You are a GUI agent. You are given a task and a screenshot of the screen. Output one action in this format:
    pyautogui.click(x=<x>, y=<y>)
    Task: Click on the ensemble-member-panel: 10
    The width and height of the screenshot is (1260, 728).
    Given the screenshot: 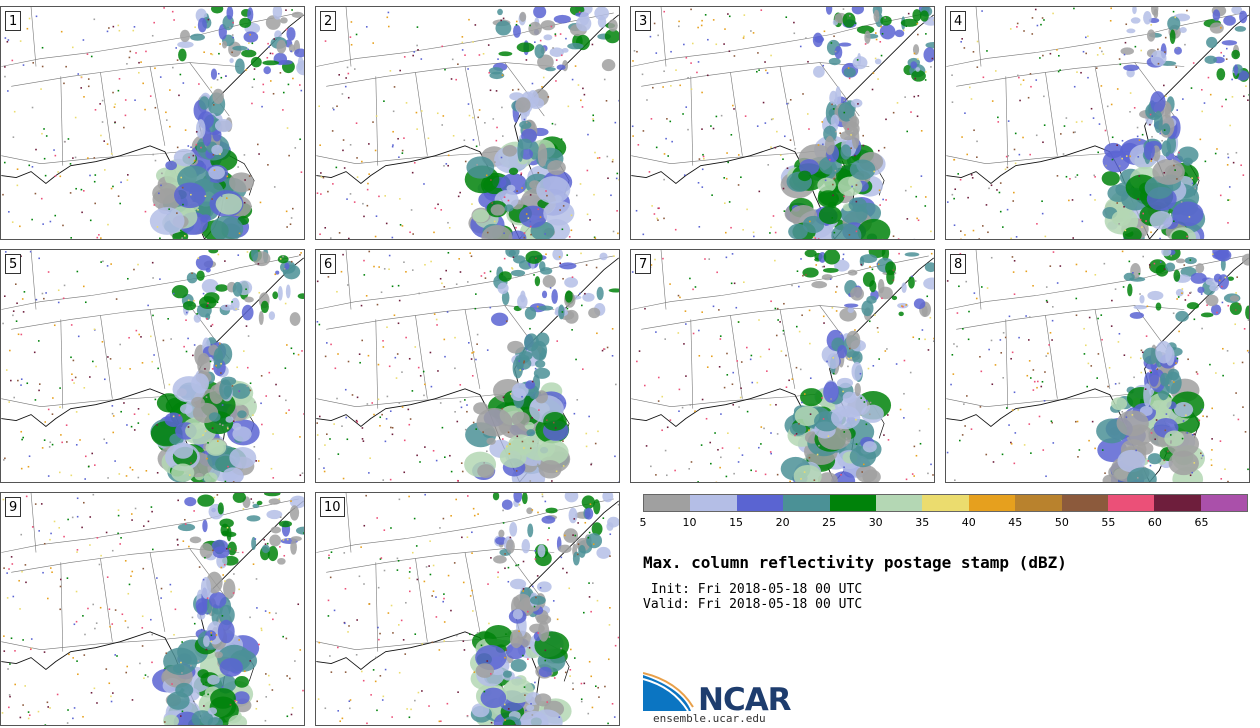 What is the action you would take?
    pyautogui.click(x=467, y=609)
    